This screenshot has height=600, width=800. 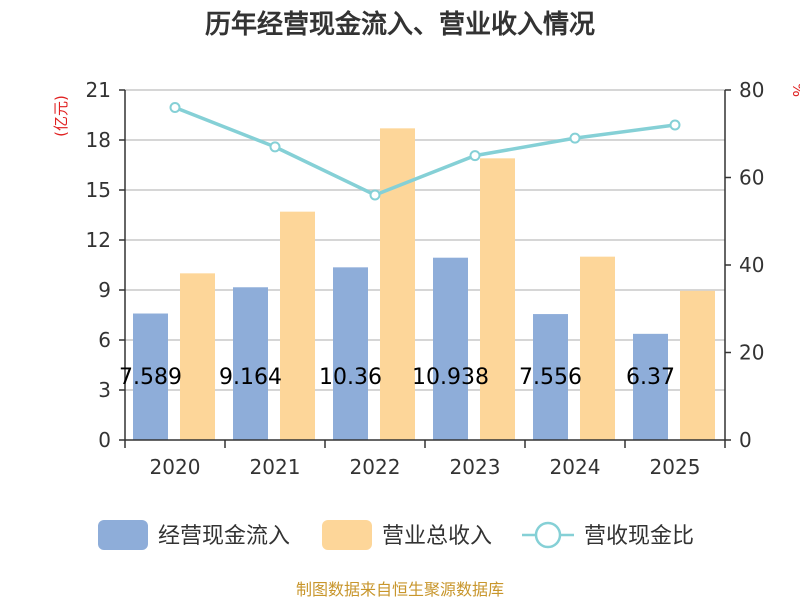 What do you see at coordinates (98, 190) in the screenshot?
I see `left-tick-label: 15` at bounding box center [98, 190].